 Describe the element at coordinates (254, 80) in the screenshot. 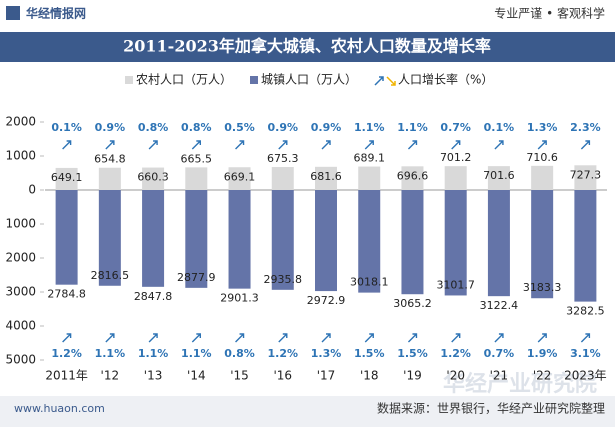

I see `legend-swatch` at that location.